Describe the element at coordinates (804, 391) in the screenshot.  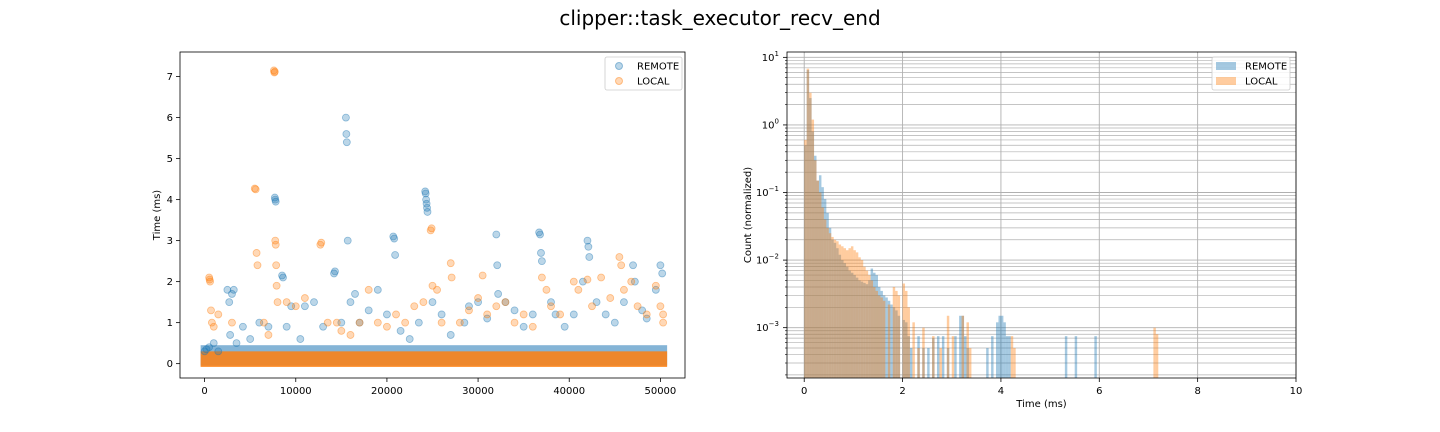
I see `x-tick-label: 0` at that location.